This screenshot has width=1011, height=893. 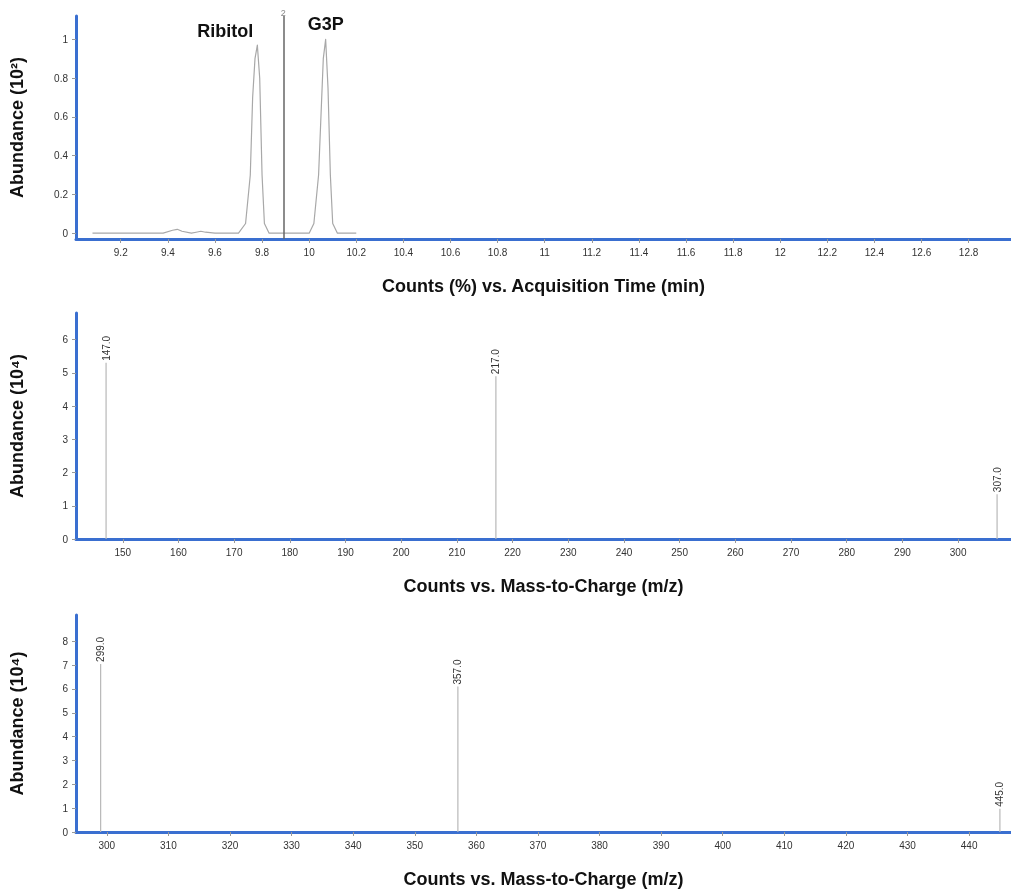 I want to click on y-tick-label: 0.8, so click(x=61, y=78).